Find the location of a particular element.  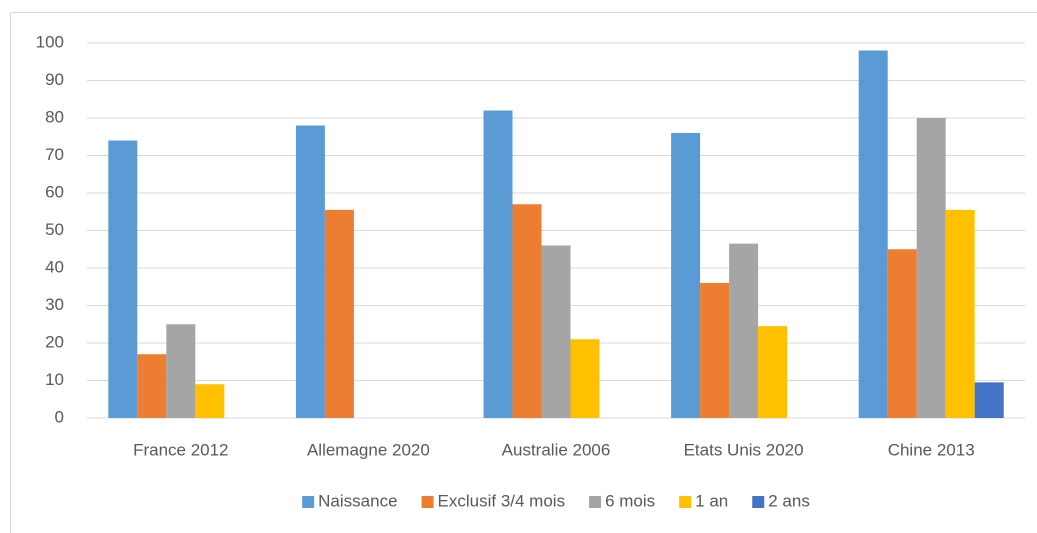

y-tick-label: 80 is located at coordinates (54, 116).